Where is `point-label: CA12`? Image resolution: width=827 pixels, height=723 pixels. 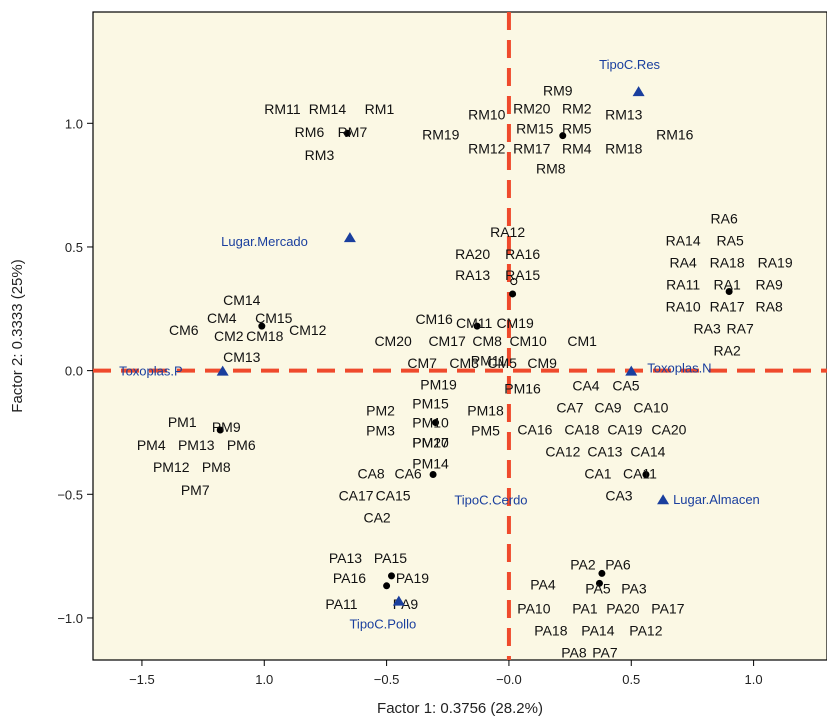
point-label: CA12 is located at coordinates (562, 452).